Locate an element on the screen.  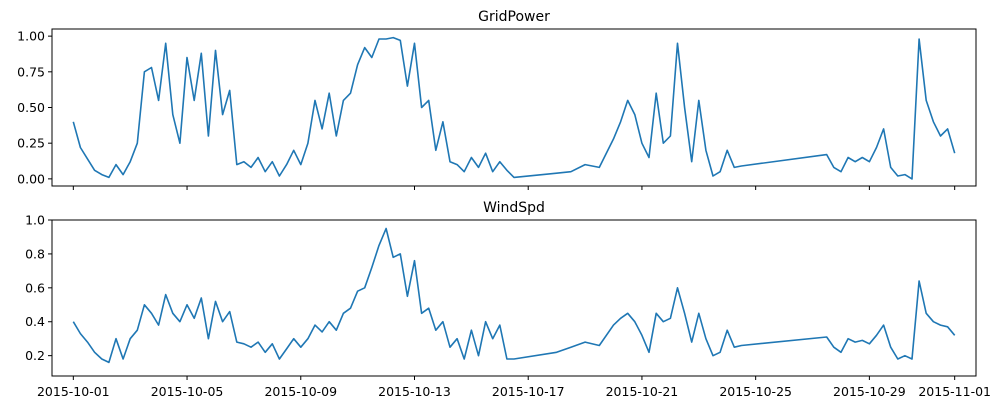
x-tick-label: 2015-10-17 is located at coordinates (528, 391).